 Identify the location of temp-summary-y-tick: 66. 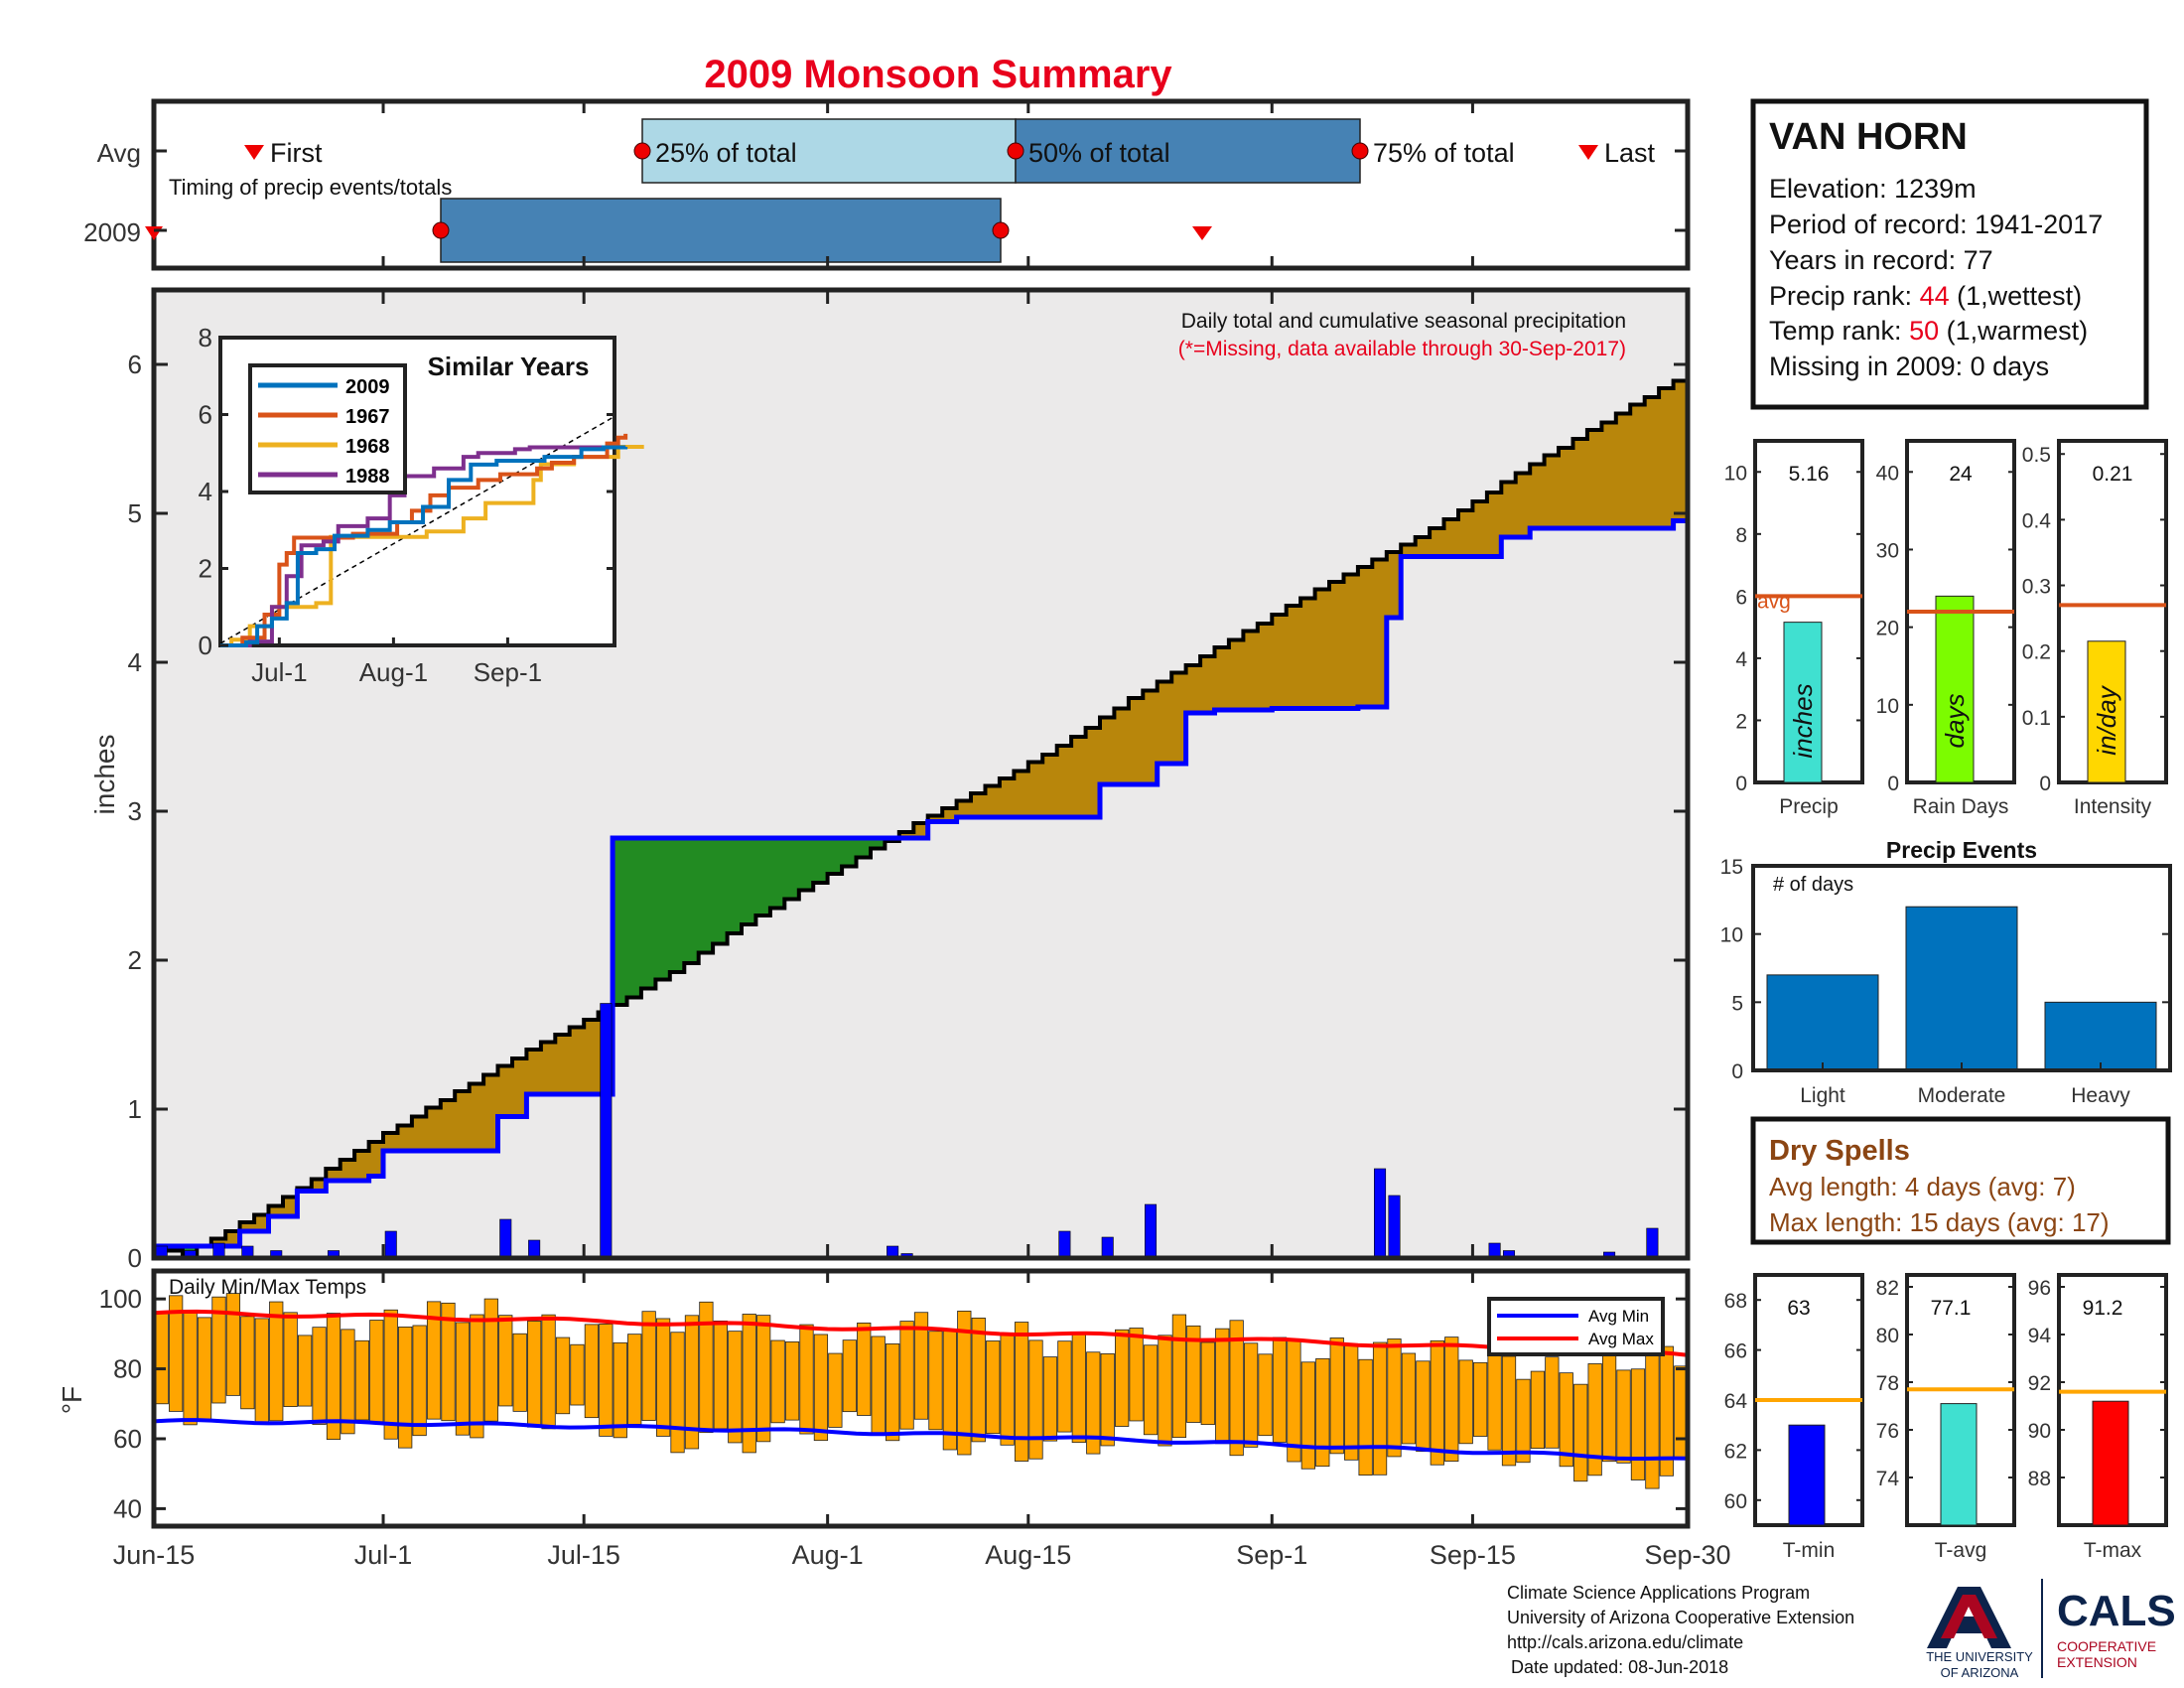
(1735, 1351).